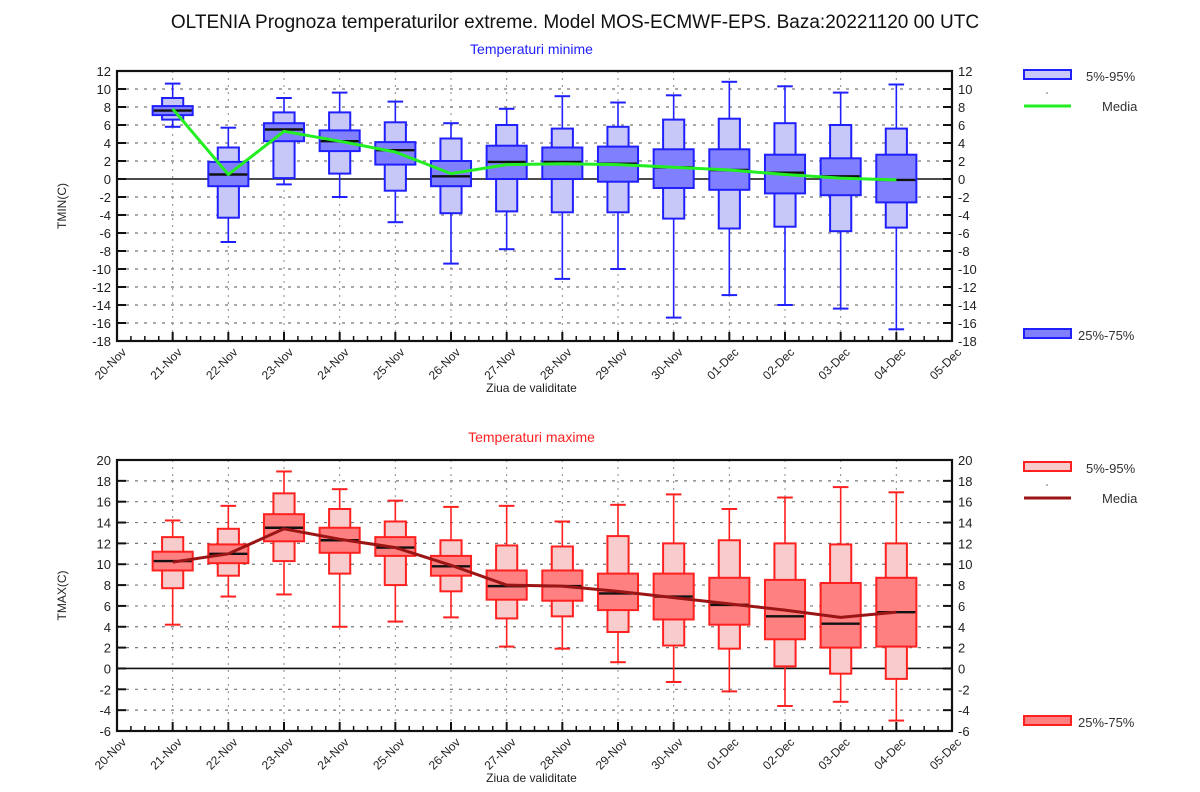 The height and width of the screenshot is (792, 1200). Describe the element at coordinates (961, 668) in the screenshot. I see `y-tick-label-right: 0` at that location.